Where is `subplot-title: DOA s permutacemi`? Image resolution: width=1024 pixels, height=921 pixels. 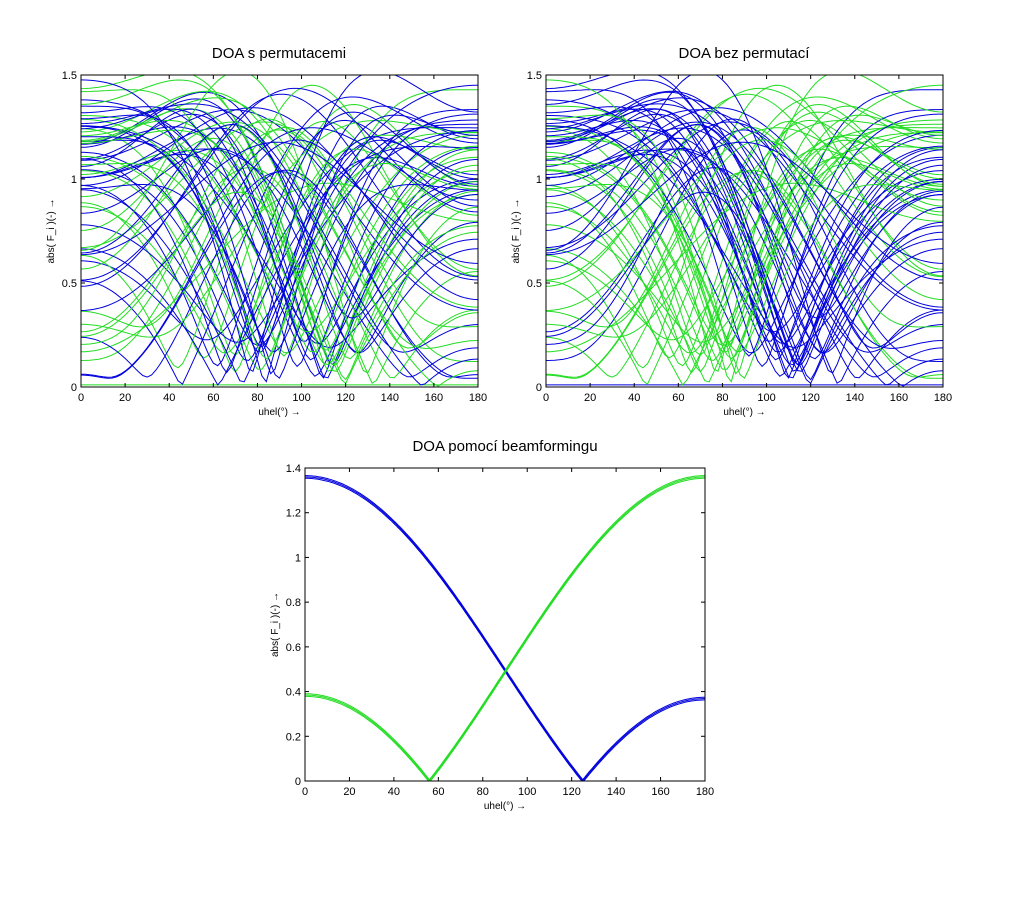 subplot-title: DOA s permutacemi is located at coordinates (279, 53).